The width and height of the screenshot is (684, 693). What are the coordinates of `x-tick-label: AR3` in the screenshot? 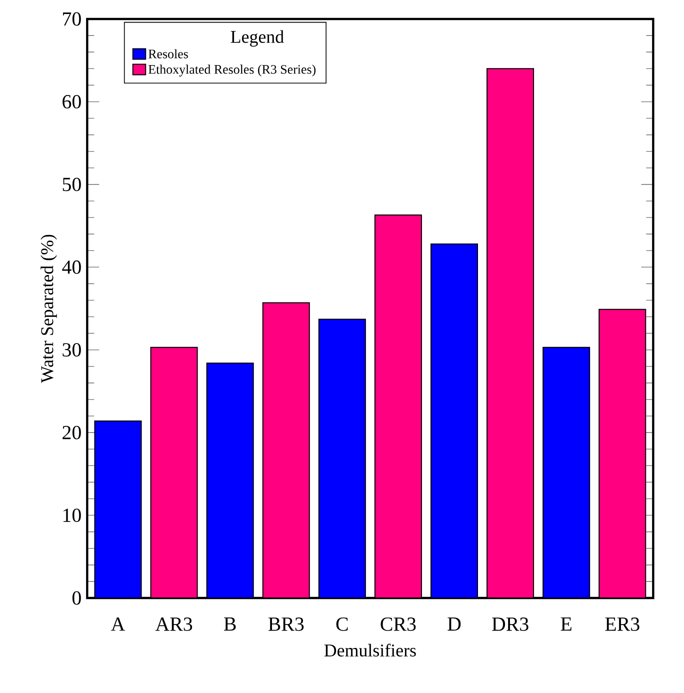 It's located at (173, 624).